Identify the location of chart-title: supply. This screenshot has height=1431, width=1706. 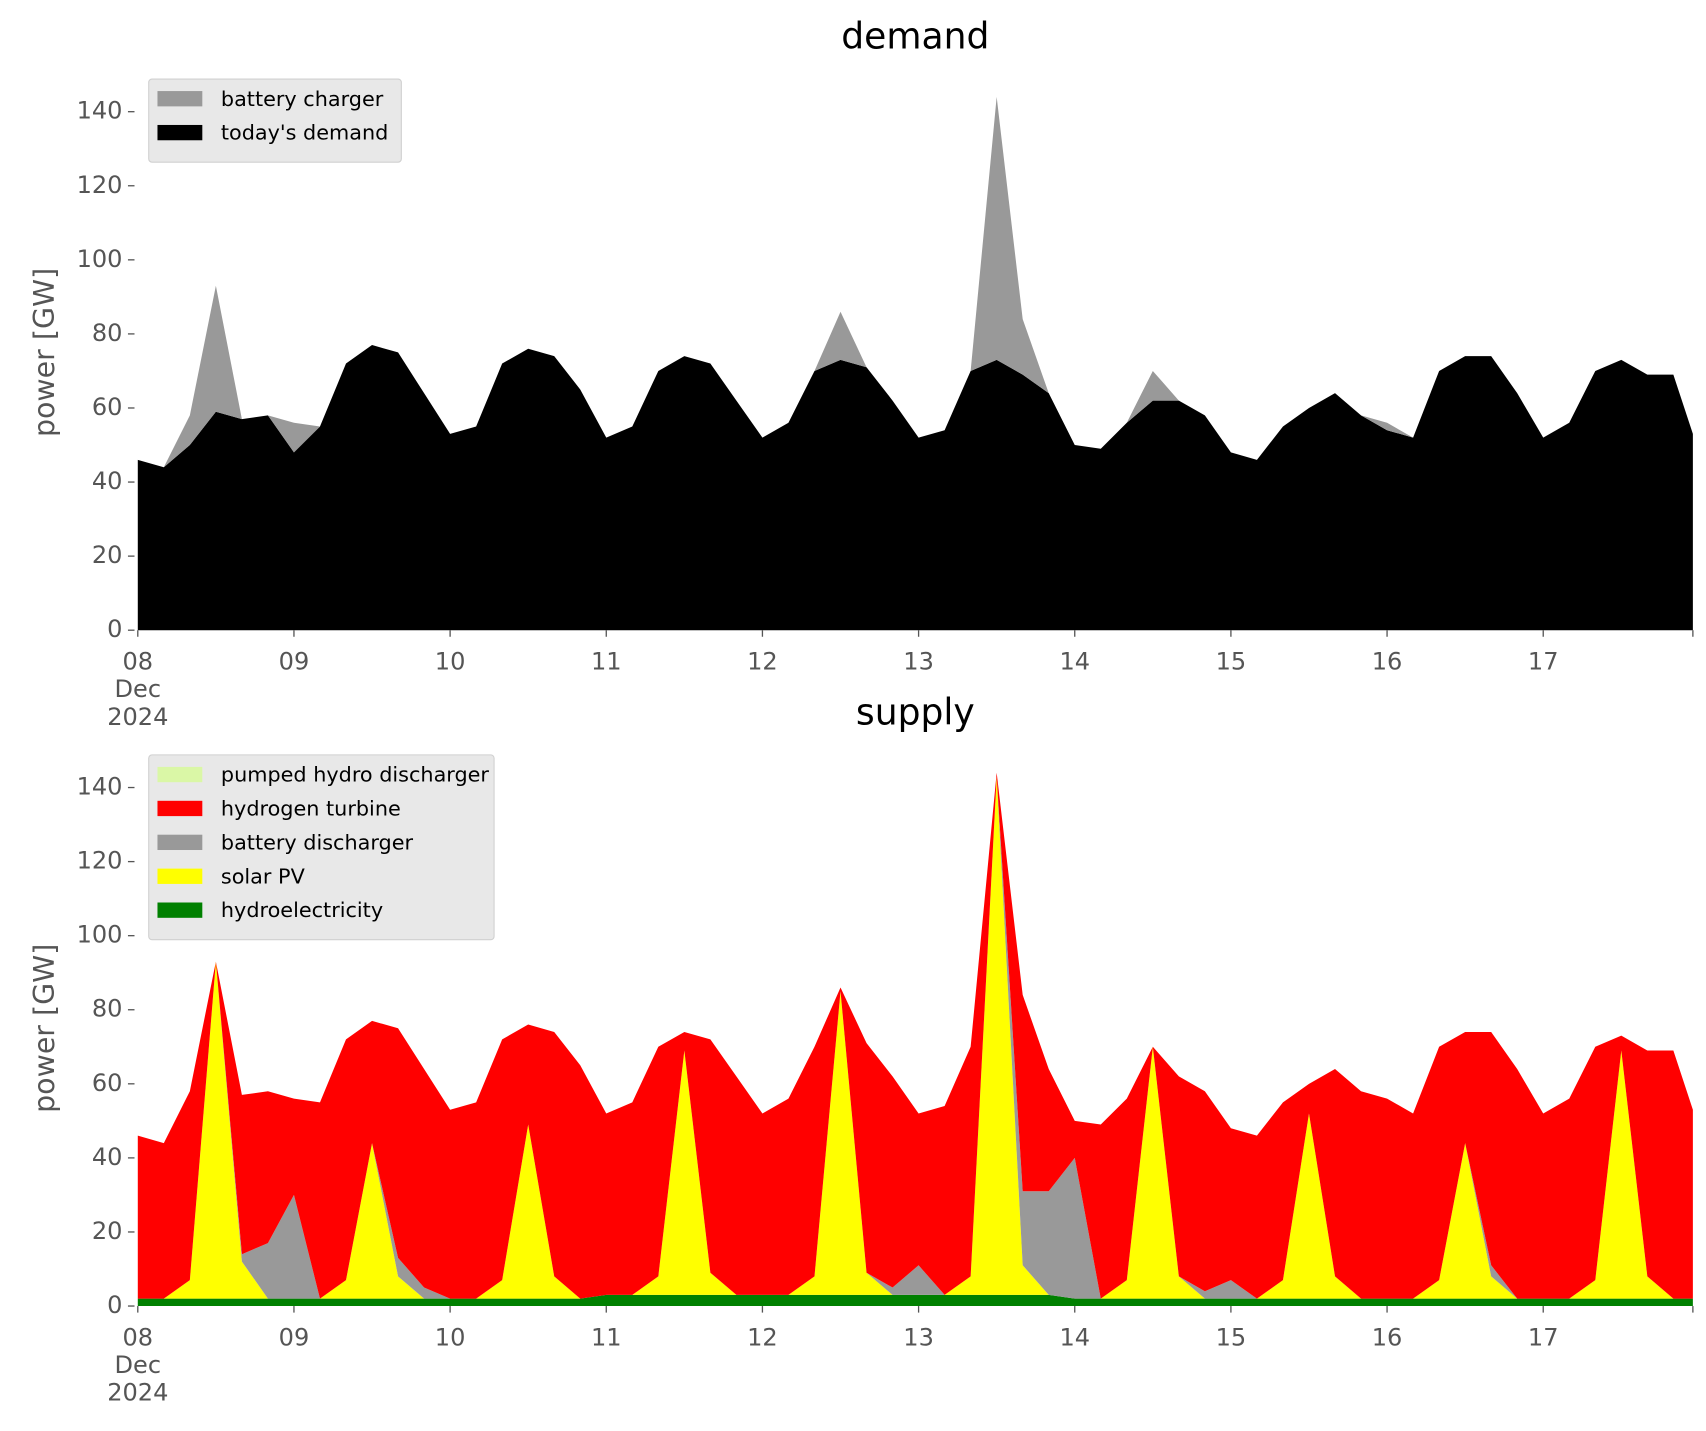
(915, 712).